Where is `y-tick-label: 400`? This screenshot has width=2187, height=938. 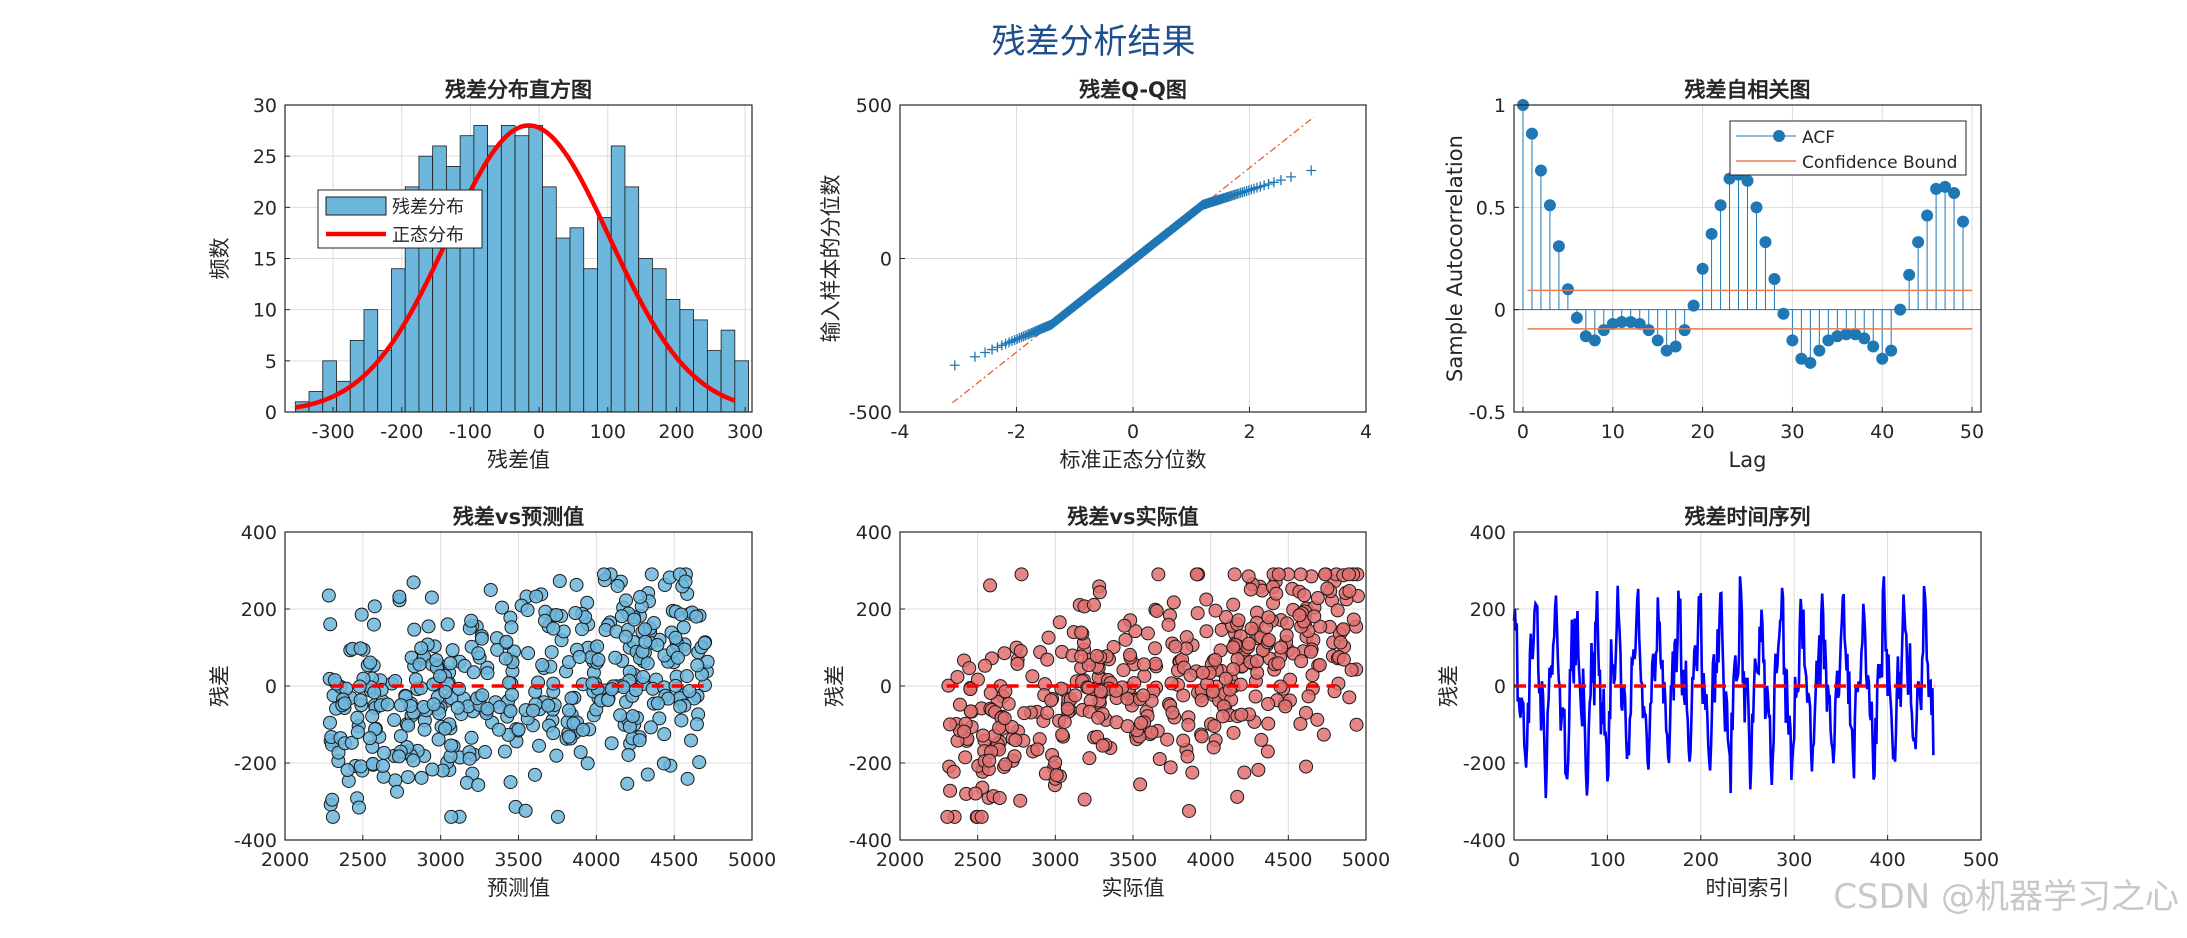
y-tick-label: 400 is located at coordinates (1488, 533).